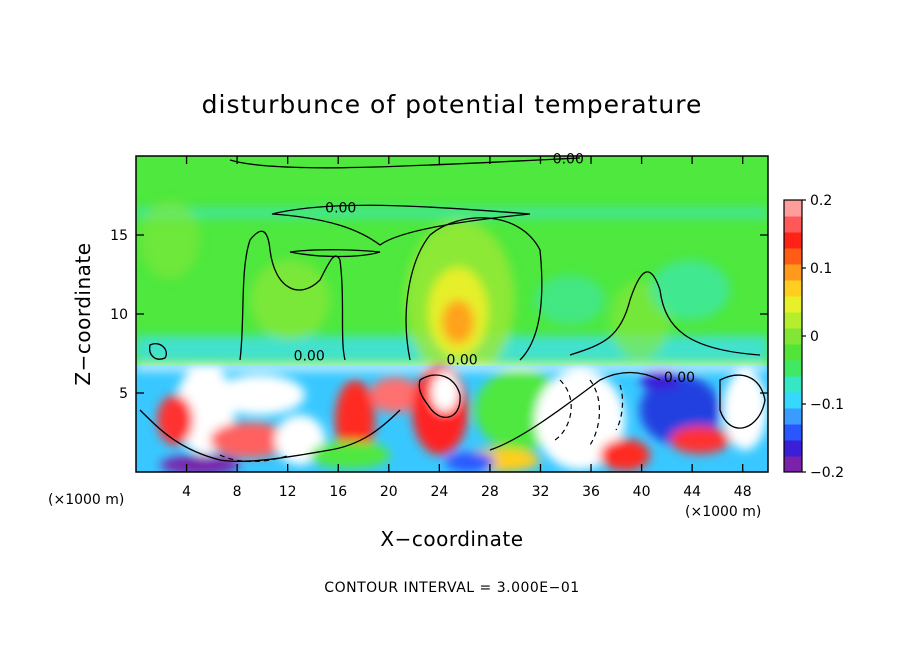 The image size is (904, 659). I want to click on y-tick-label: 15, so click(119, 236).